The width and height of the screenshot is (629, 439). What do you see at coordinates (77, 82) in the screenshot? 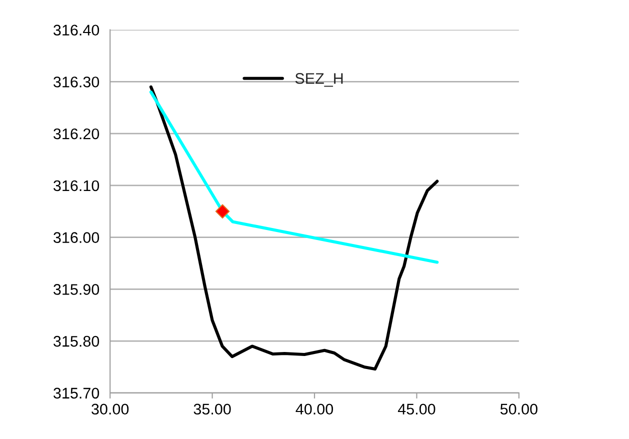
I see `y-tick-label: 316.30` at bounding box center [77, 82].